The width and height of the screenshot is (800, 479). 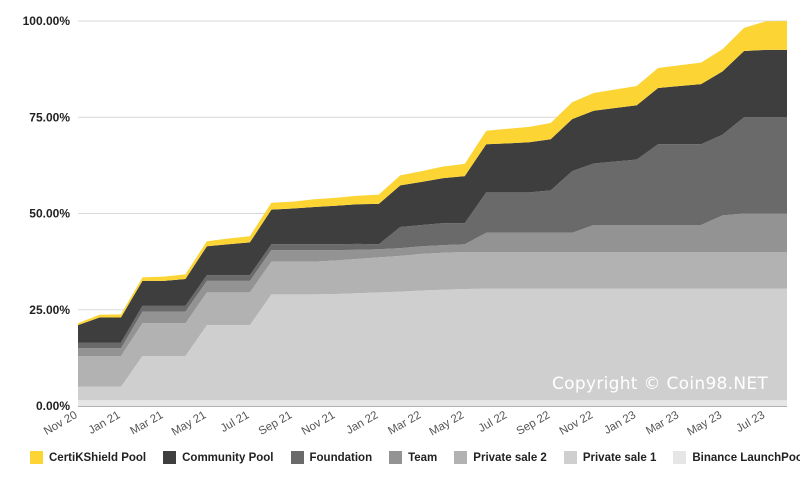 I want to click on legend-label: Private sale 2, so click(x=510, y=457).